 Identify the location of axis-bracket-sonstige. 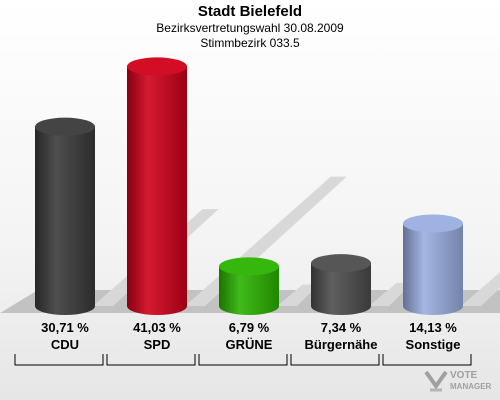
(427, 360).